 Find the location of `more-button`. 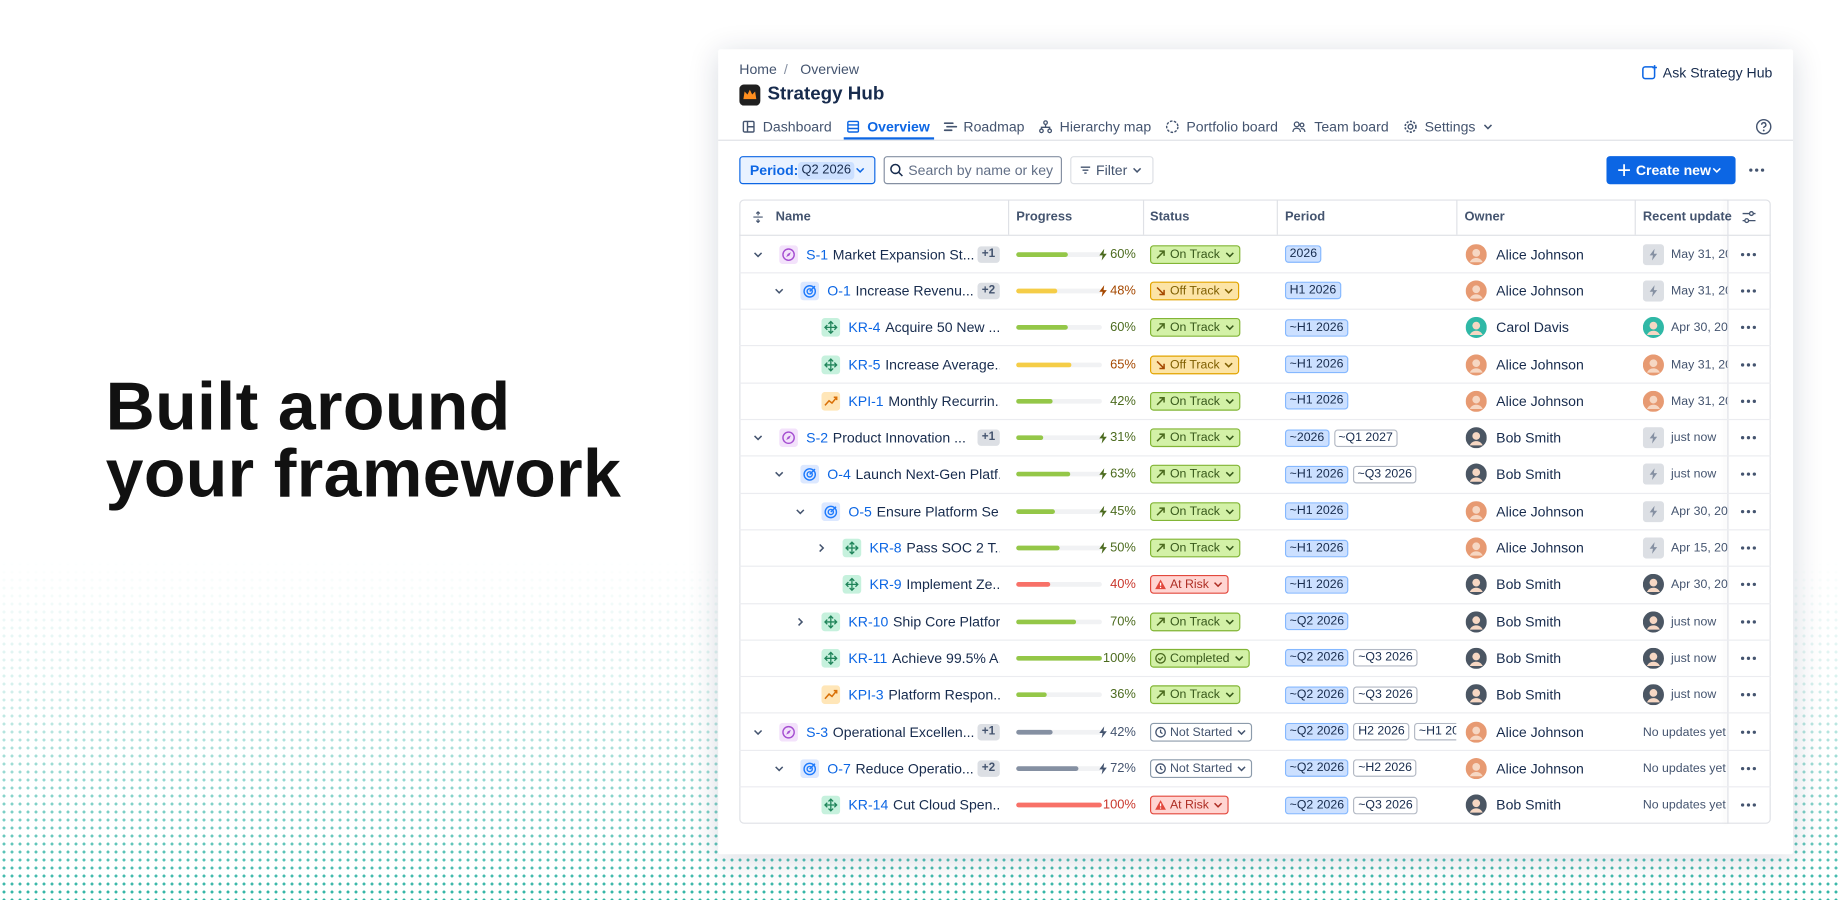

more-button is located at coordinates (1756, 170).